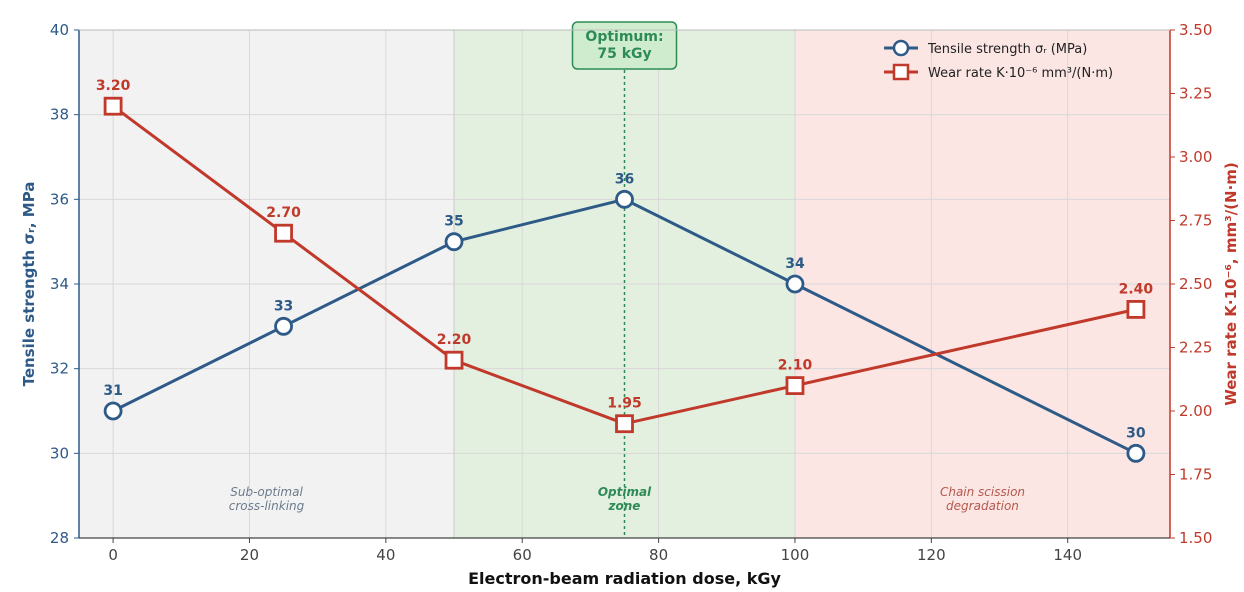  Describe the element at coordinates (1136, 289) in the screenshot. I see `data-label-2: 2.40` at that location.